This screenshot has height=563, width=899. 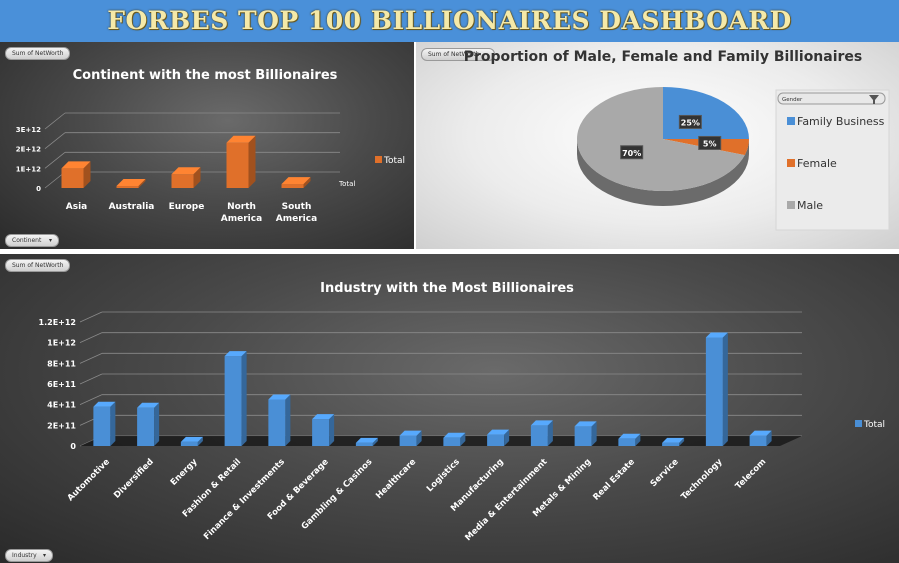 I want to click on axis-end-label: Total, so click(x=346, y=184).